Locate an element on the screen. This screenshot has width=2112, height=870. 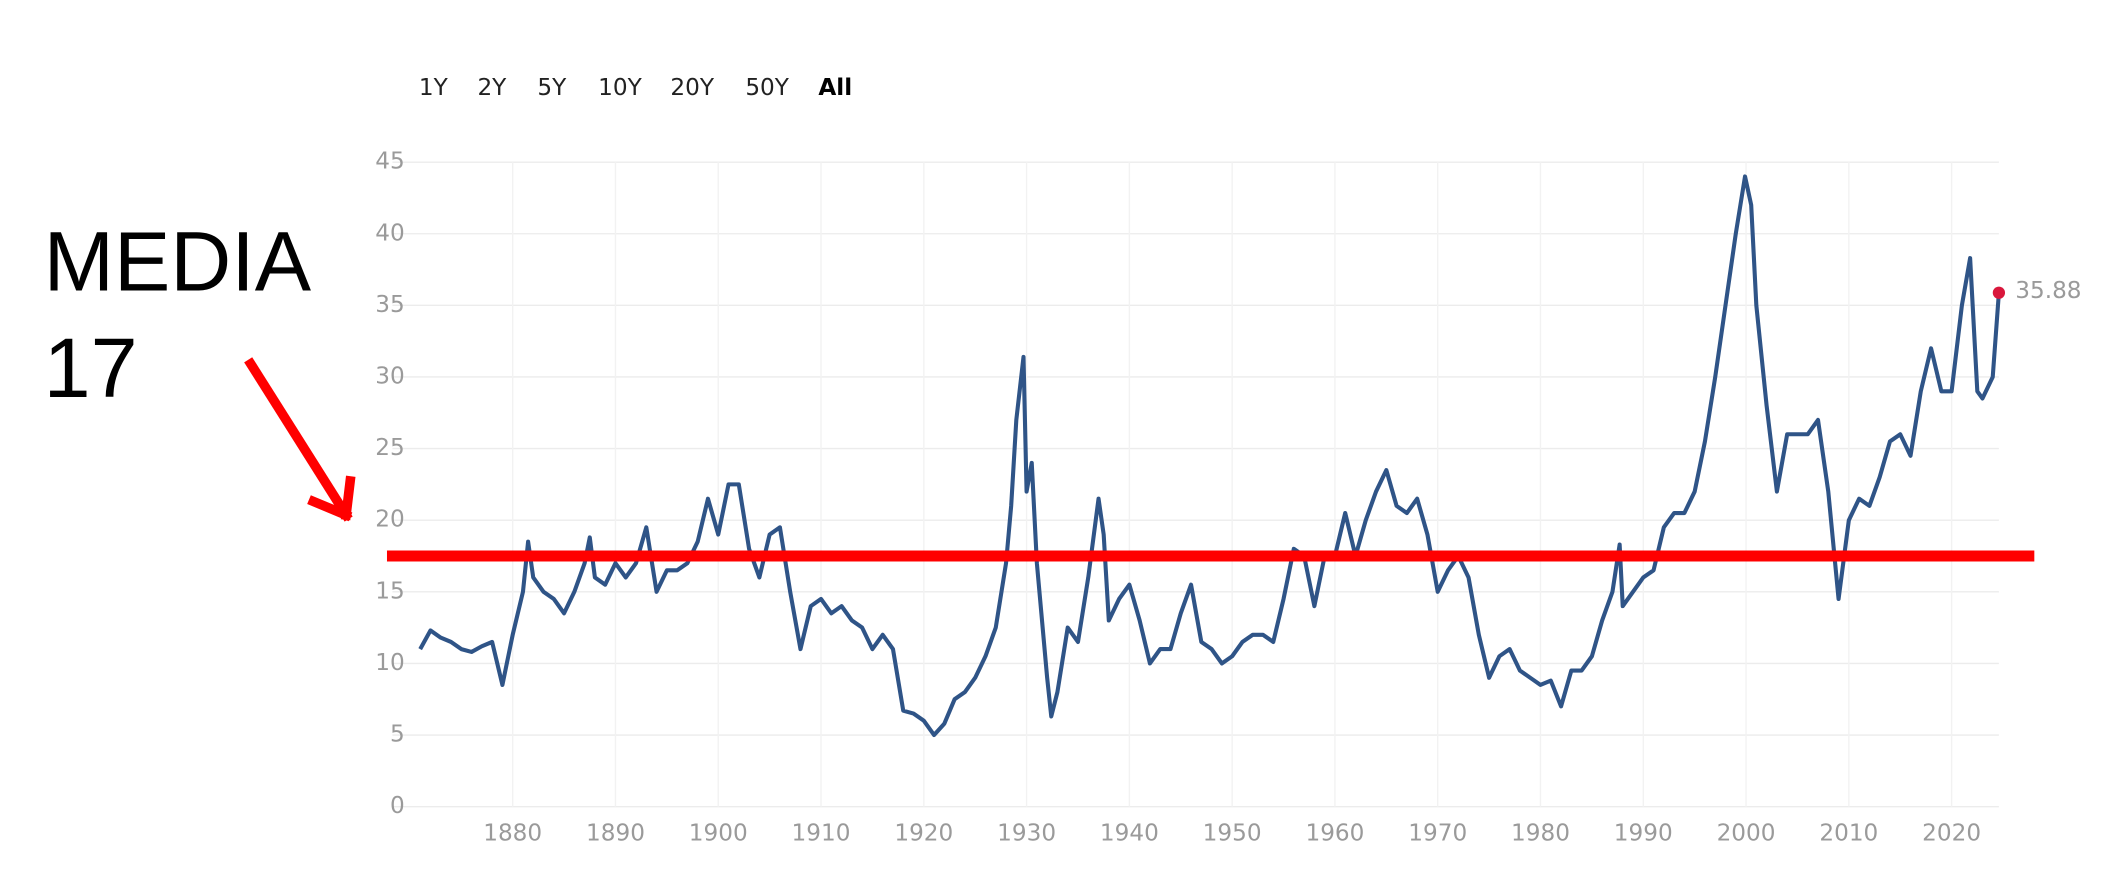
x-tick-label: 1970 is located at coordinates (1437, 833).